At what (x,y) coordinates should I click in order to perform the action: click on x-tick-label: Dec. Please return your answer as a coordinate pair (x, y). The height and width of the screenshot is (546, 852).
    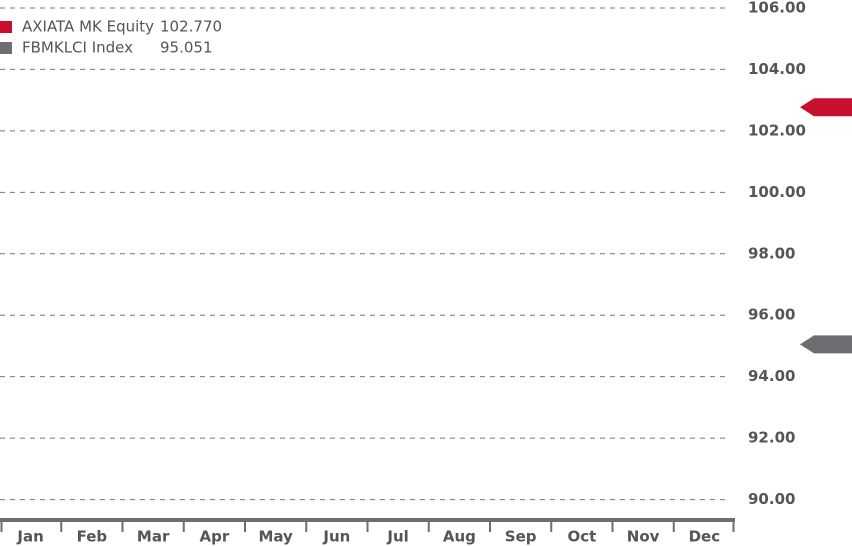
    Looking at the image, I should click on (705, 537).